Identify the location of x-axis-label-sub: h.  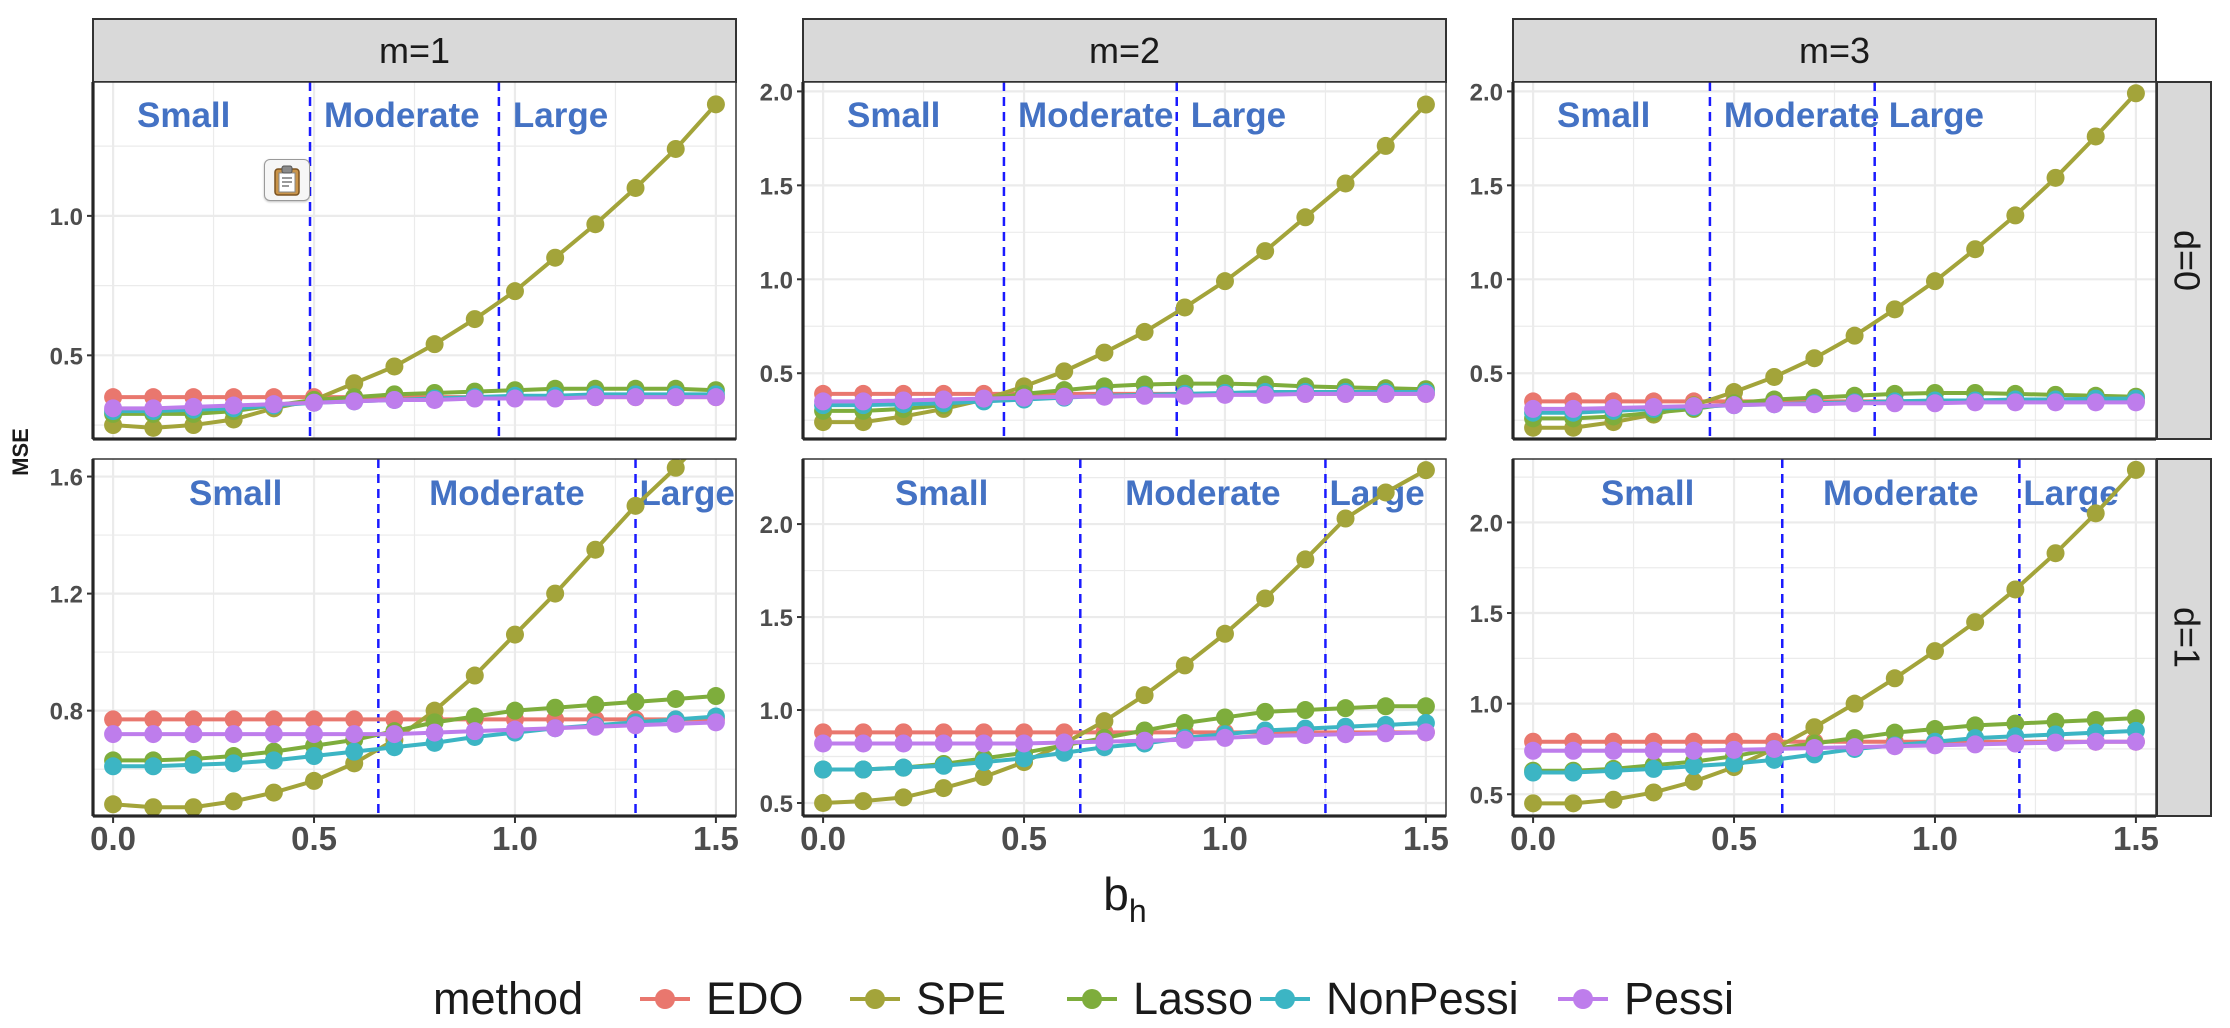
(1138, 911).